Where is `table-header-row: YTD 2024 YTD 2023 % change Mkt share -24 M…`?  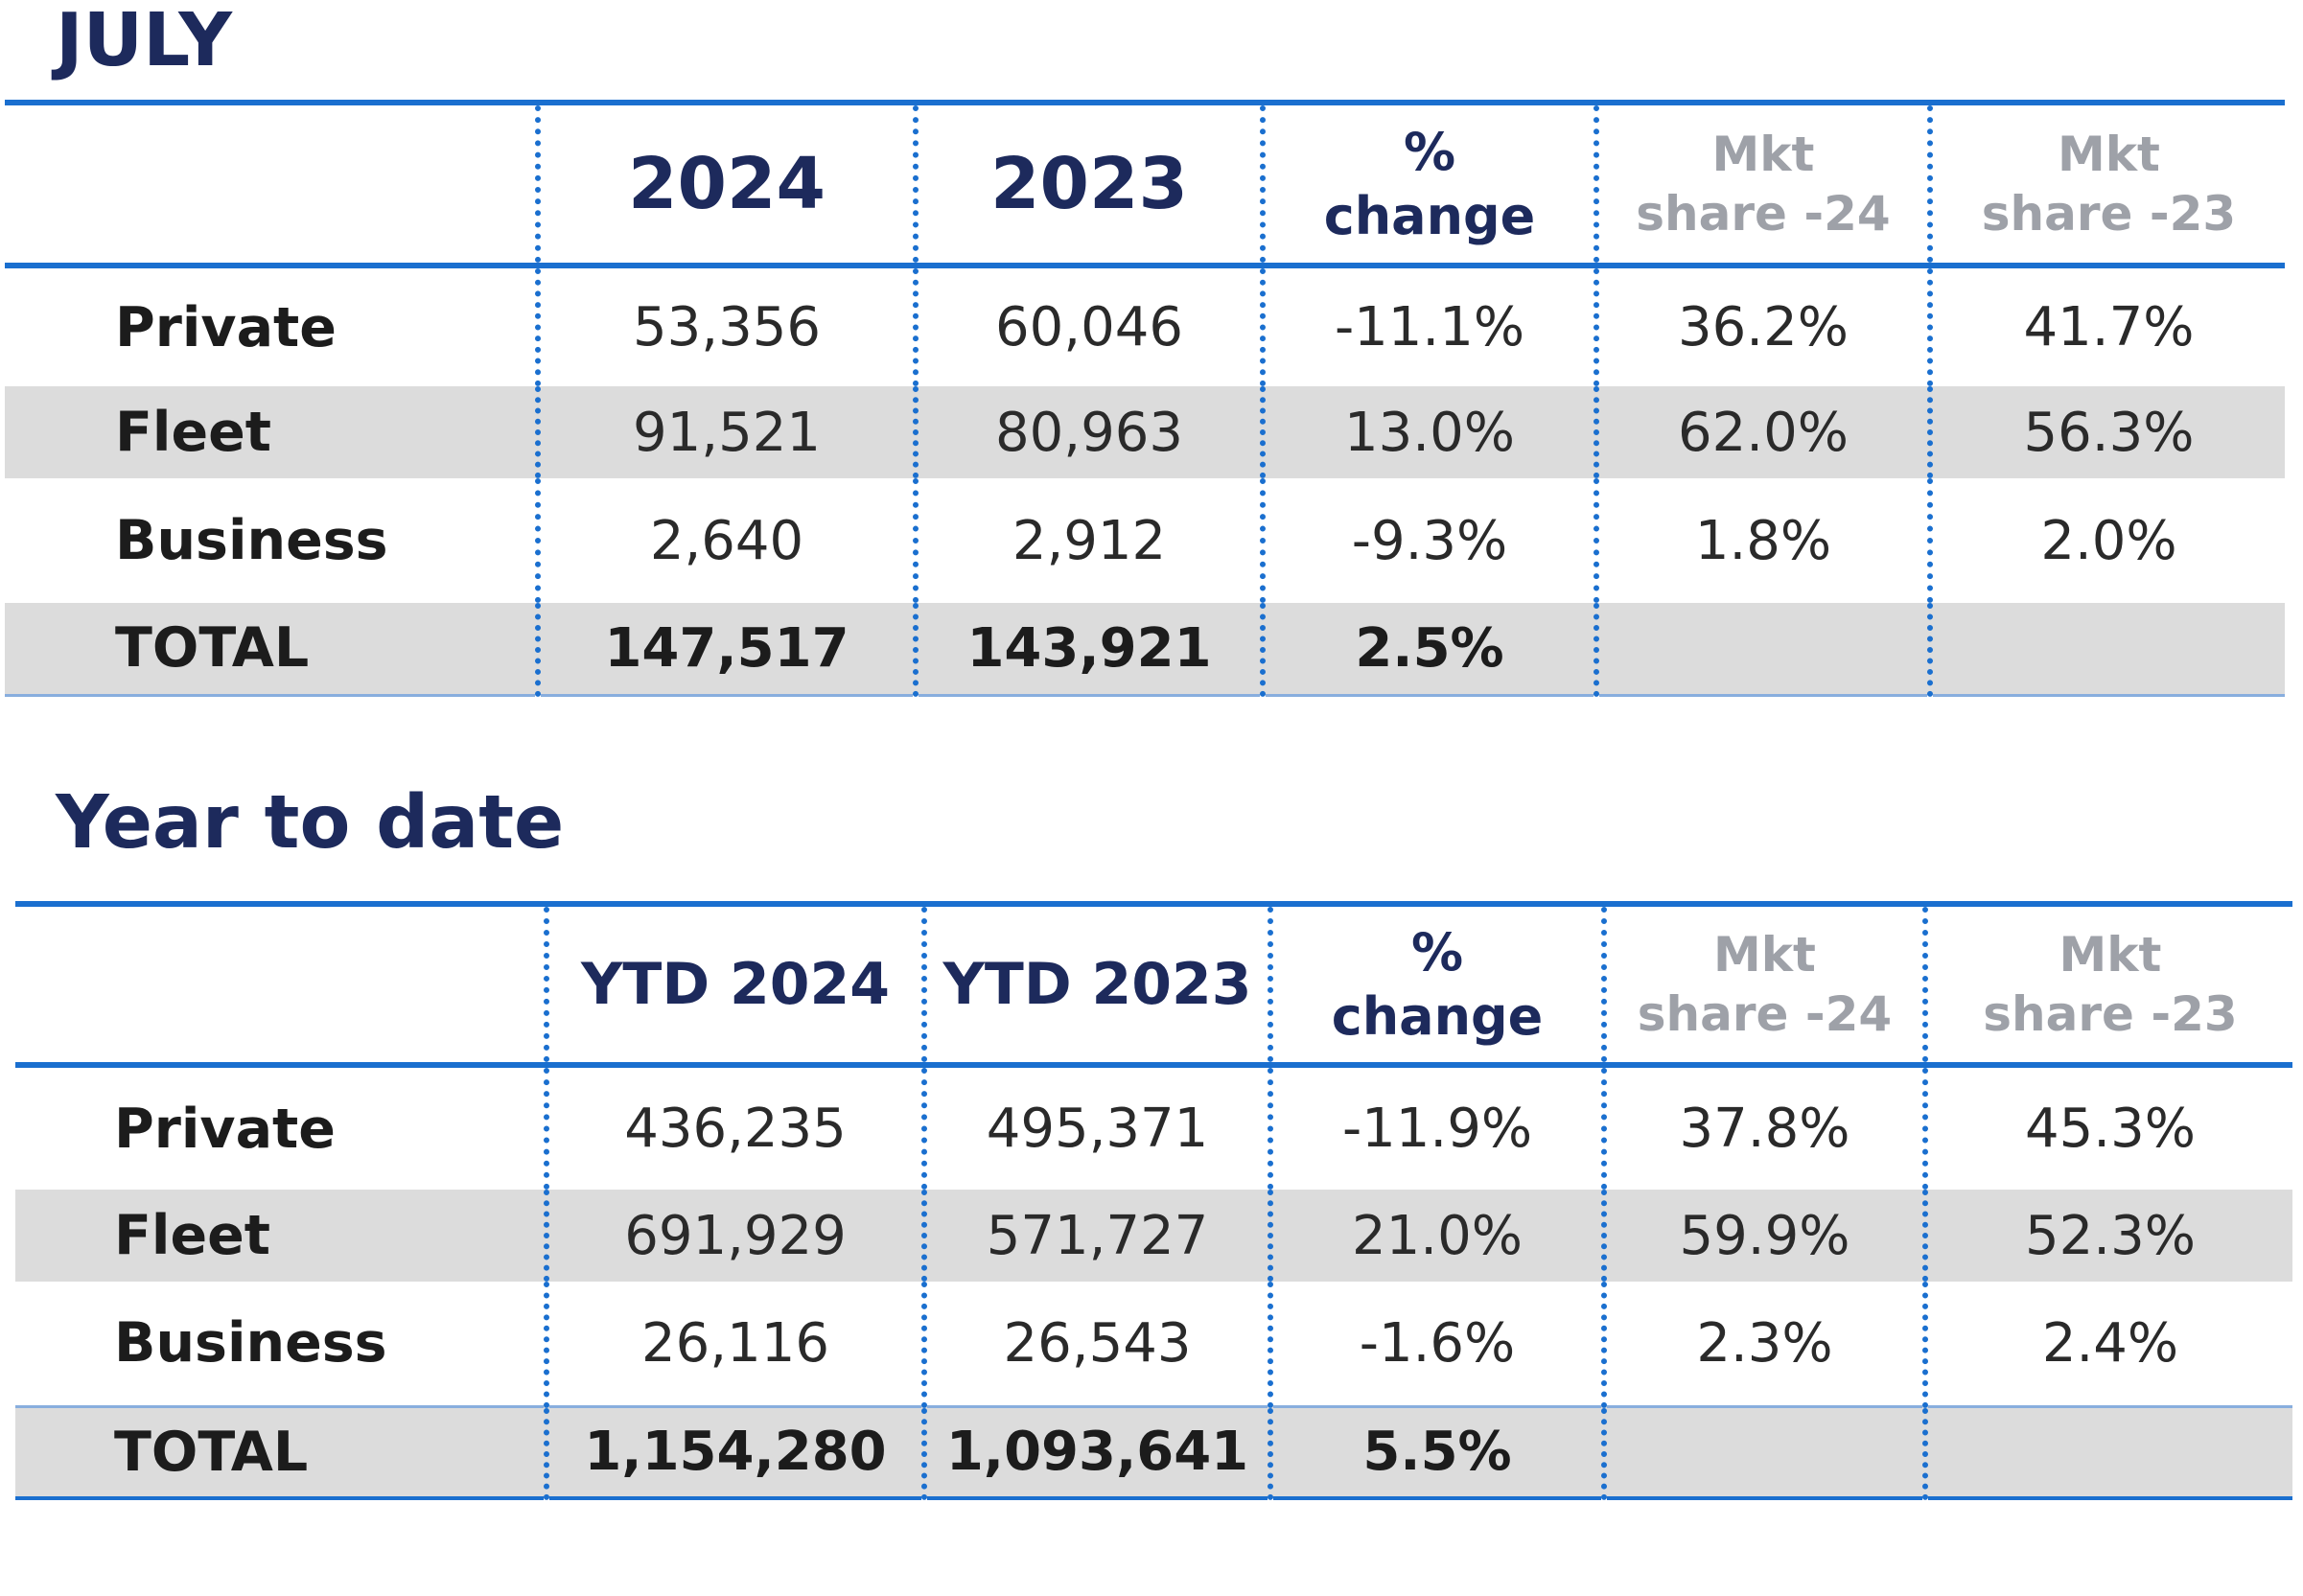 table-header-row: YTD 2024 YTD 2023 % change Mkt share -24 M… is located at coordinates (1153, 984).